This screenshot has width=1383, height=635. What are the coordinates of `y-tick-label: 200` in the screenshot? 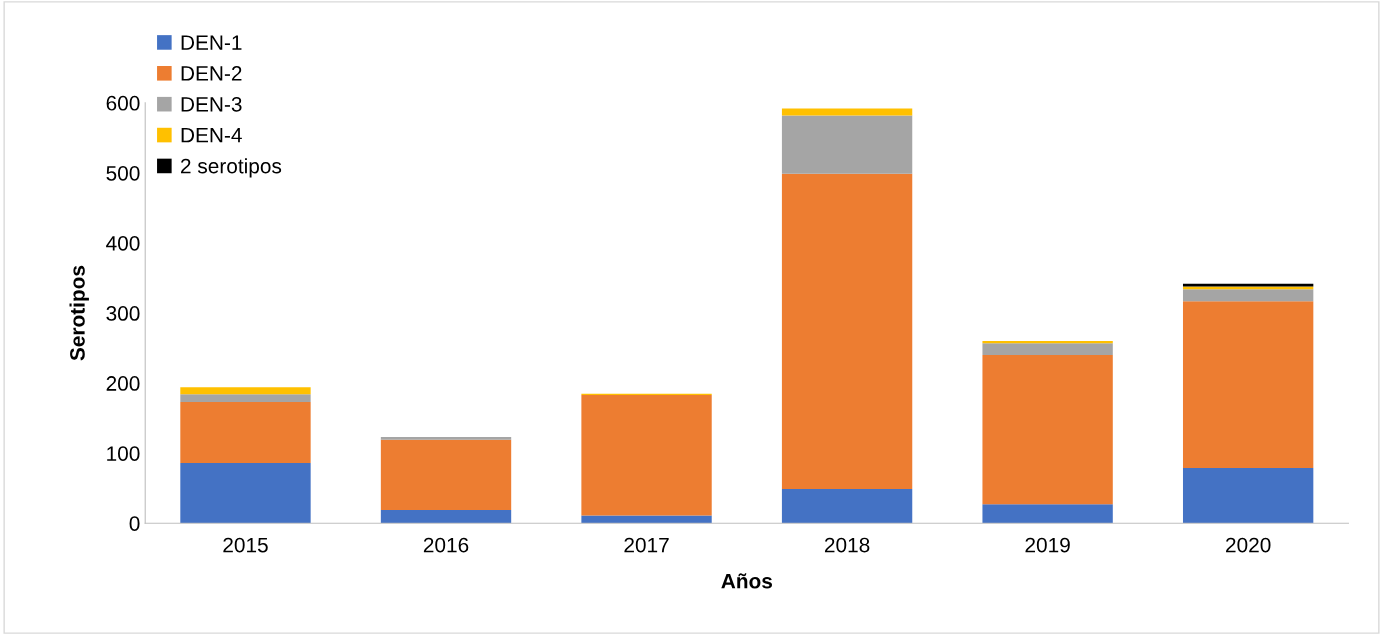 It's located at (123, 383).